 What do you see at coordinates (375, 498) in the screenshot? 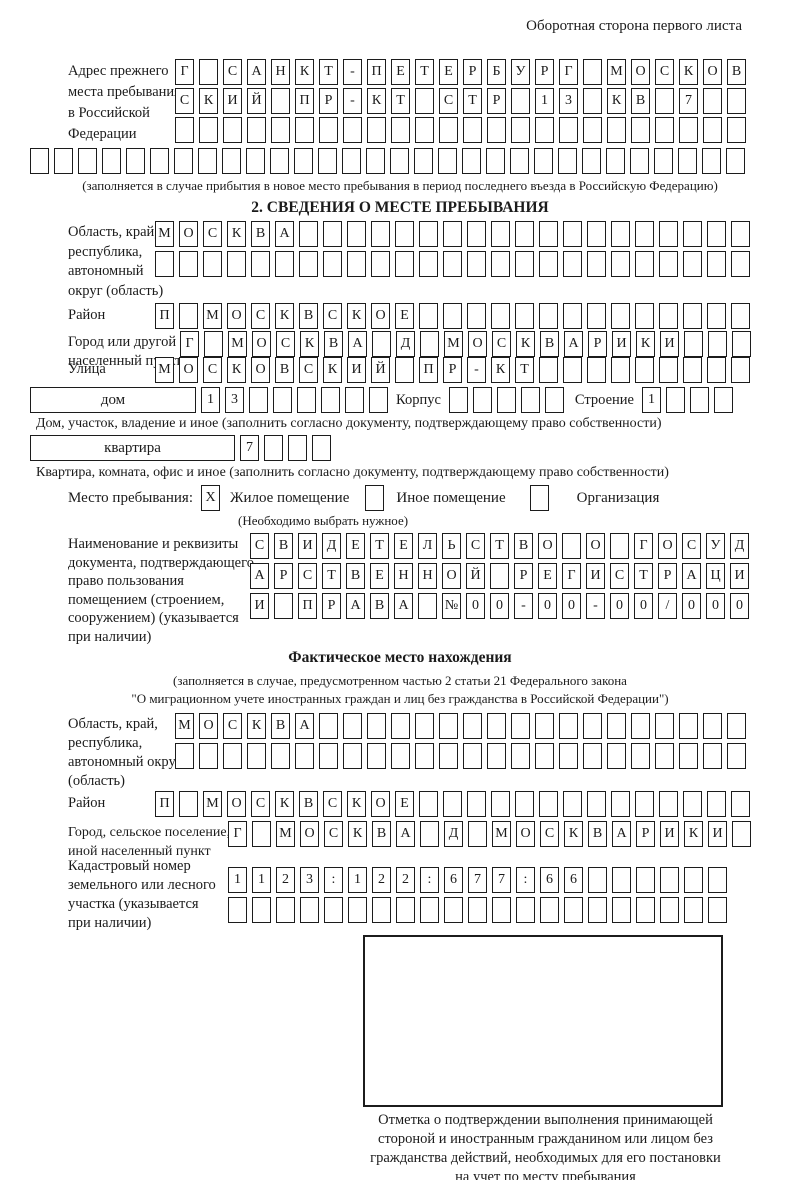
I see `checkbox-inoe` at bounding box center [375, 498].